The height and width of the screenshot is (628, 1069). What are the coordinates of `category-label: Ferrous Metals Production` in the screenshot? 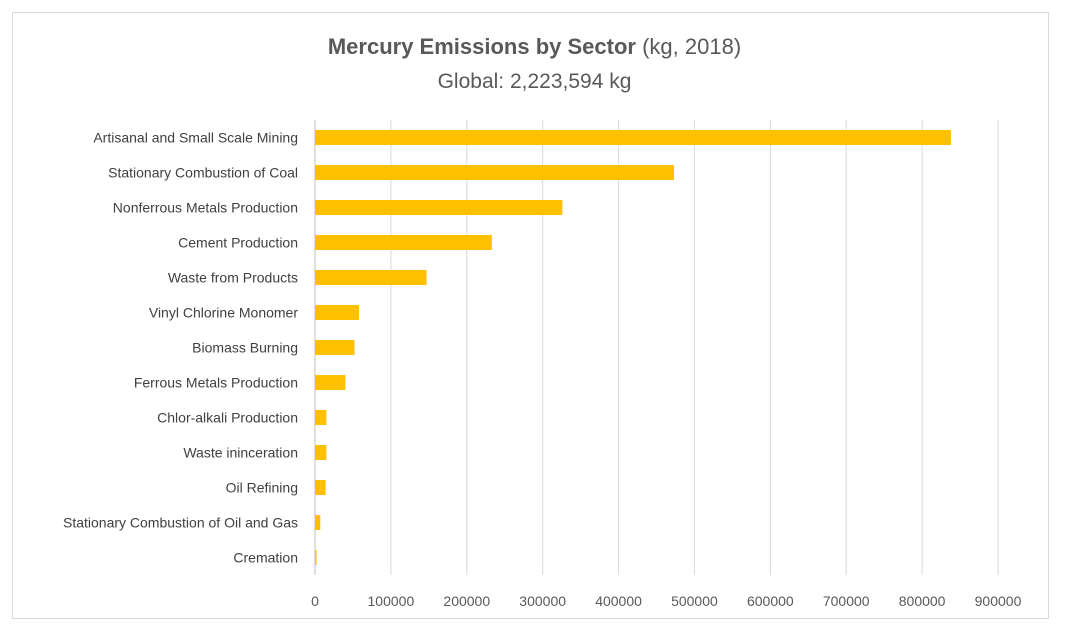 It's located at (216, 383).